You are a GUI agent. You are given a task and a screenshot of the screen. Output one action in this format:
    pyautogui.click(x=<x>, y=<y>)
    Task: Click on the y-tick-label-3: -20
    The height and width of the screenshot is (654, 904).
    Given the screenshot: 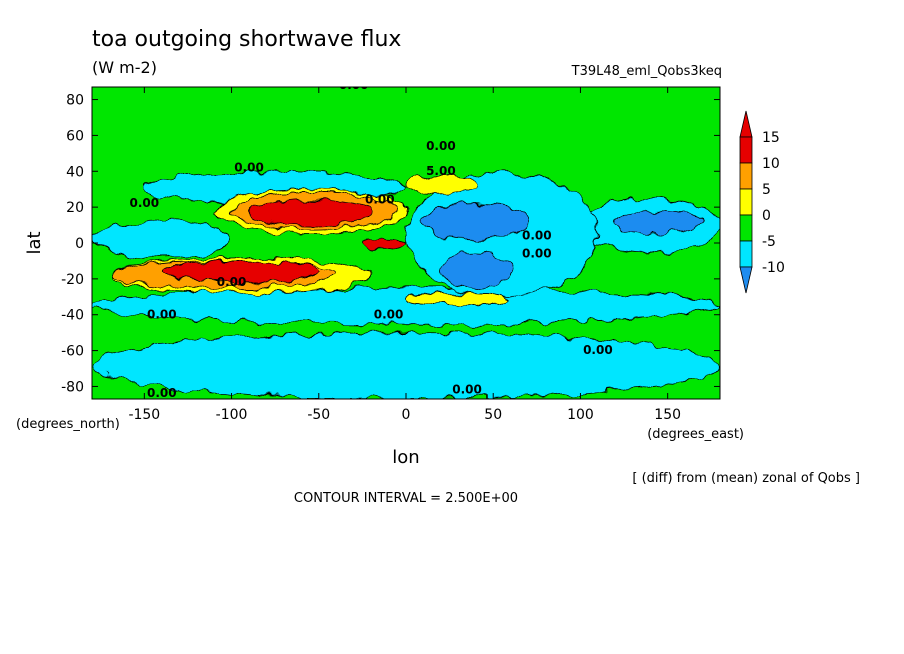 What is the action you would take?
    pyautogui.click(x=72, y=280)
    